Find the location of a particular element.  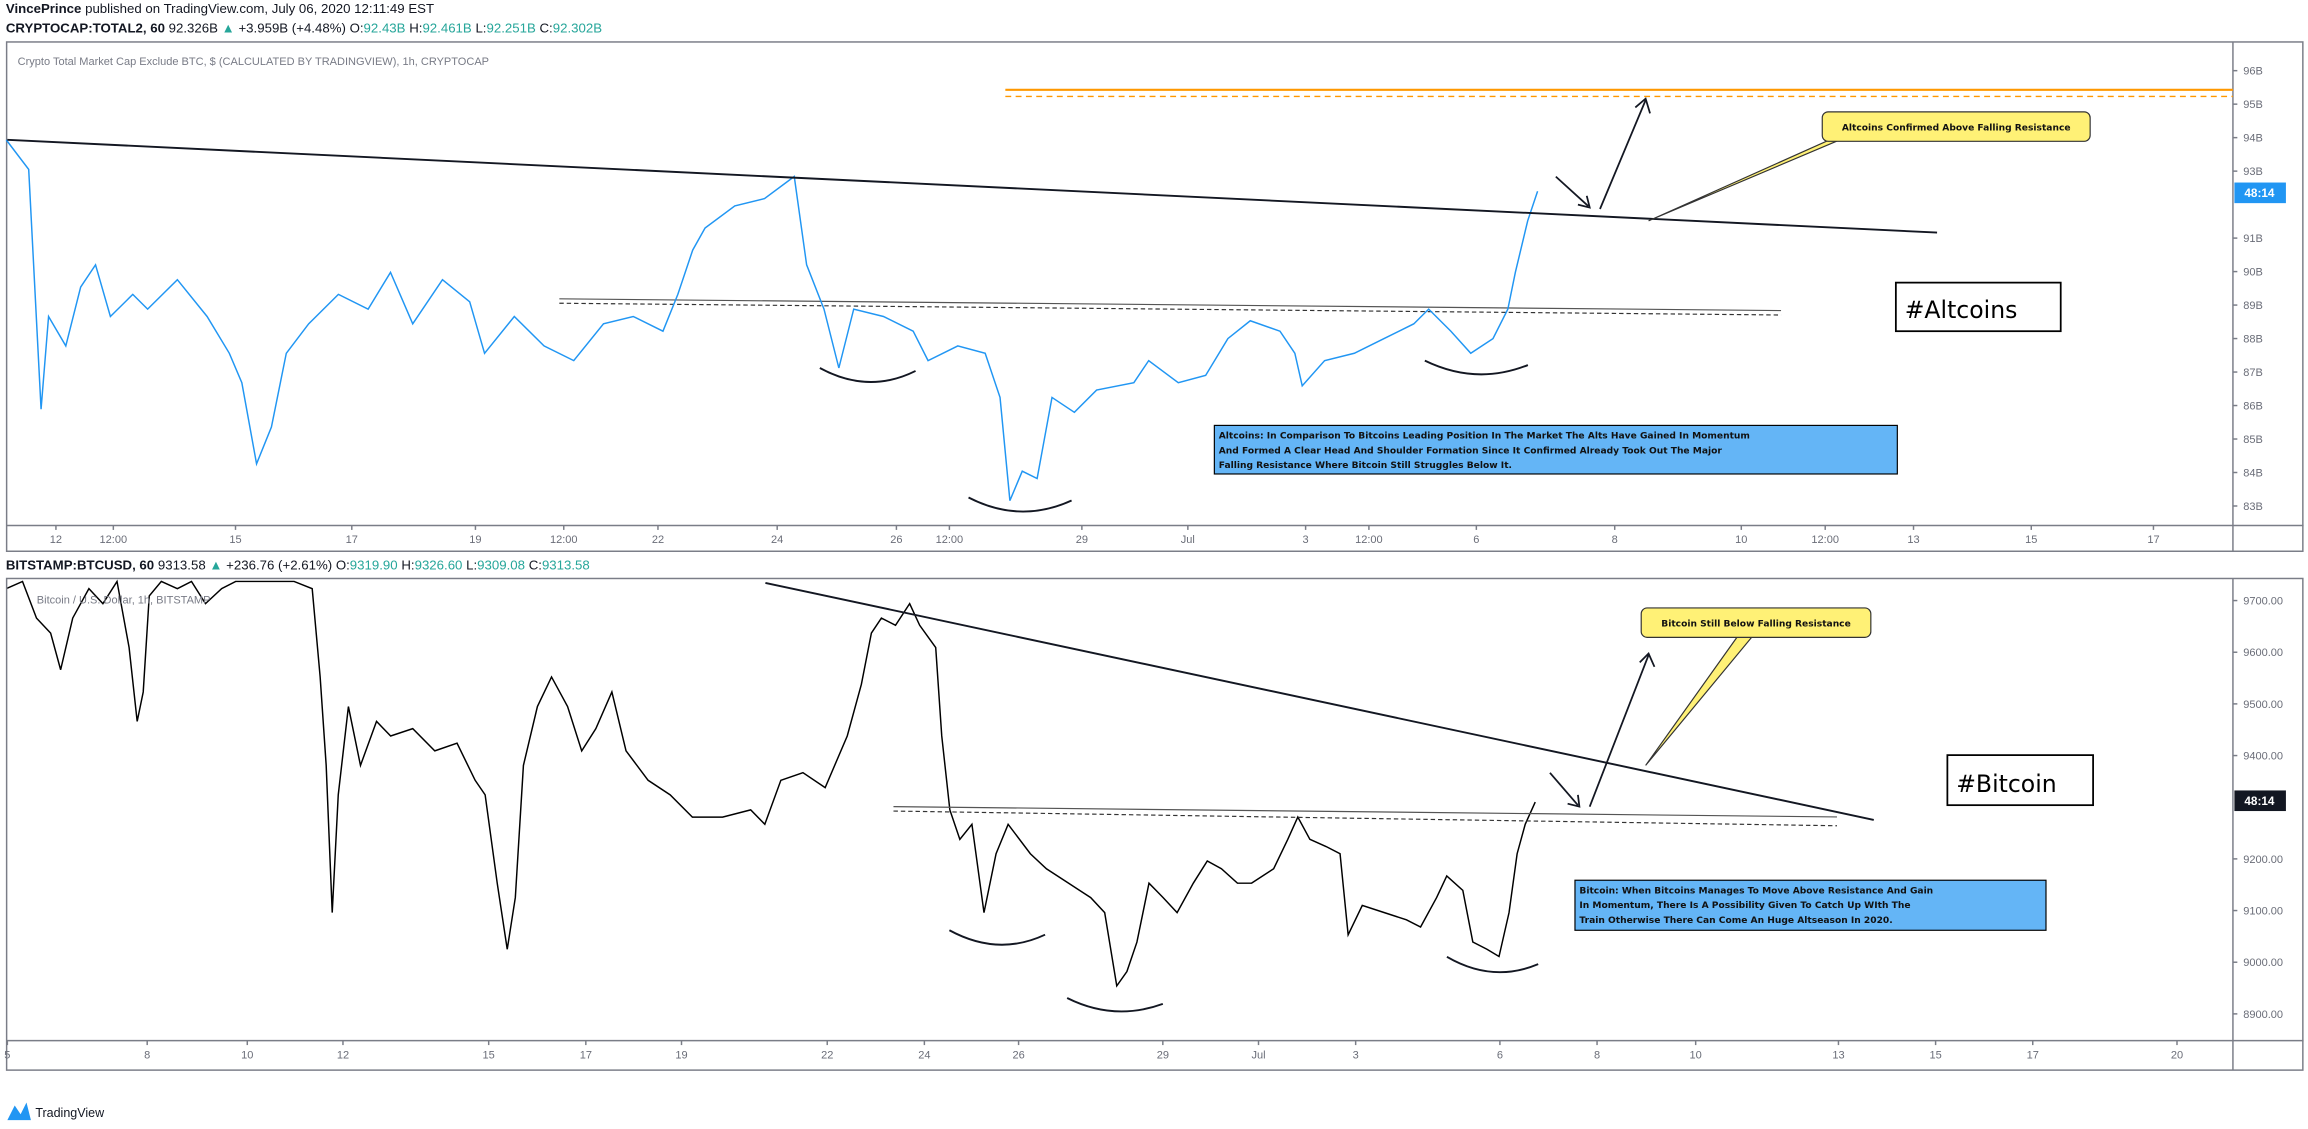

l-label: L: is located at coordinates (480, 27).